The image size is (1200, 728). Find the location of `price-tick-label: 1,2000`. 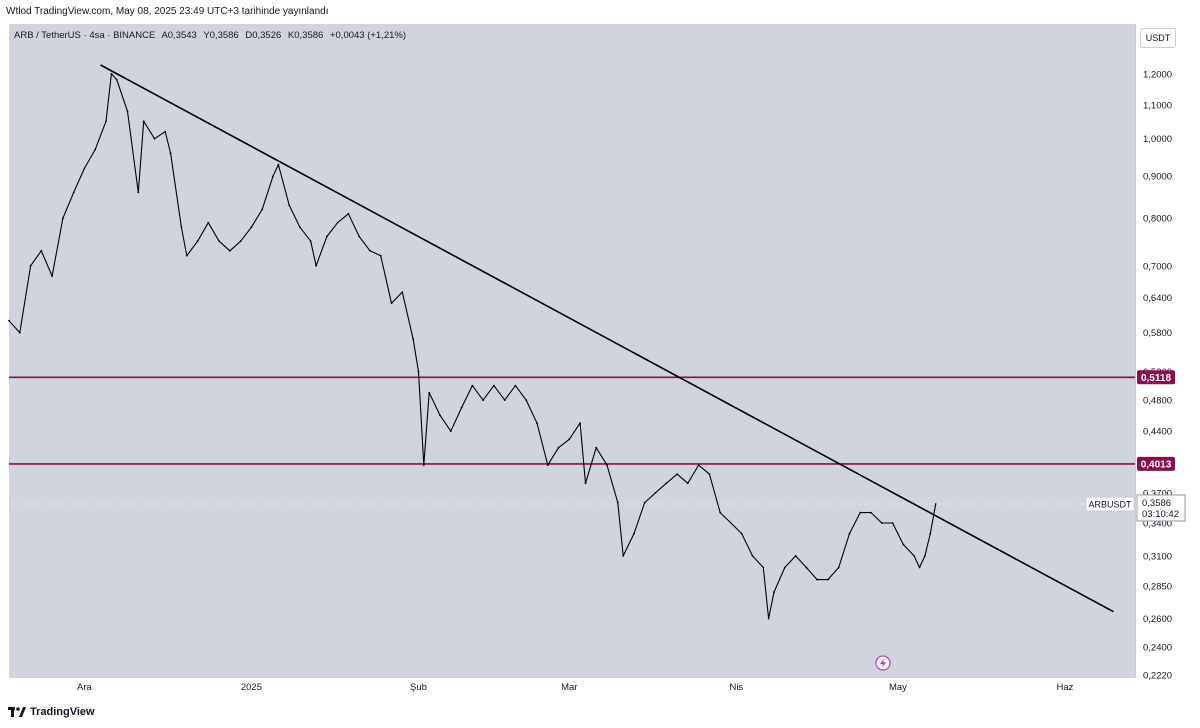

price-tick-label: 1,2000 is located at coordinates (1157, 74).